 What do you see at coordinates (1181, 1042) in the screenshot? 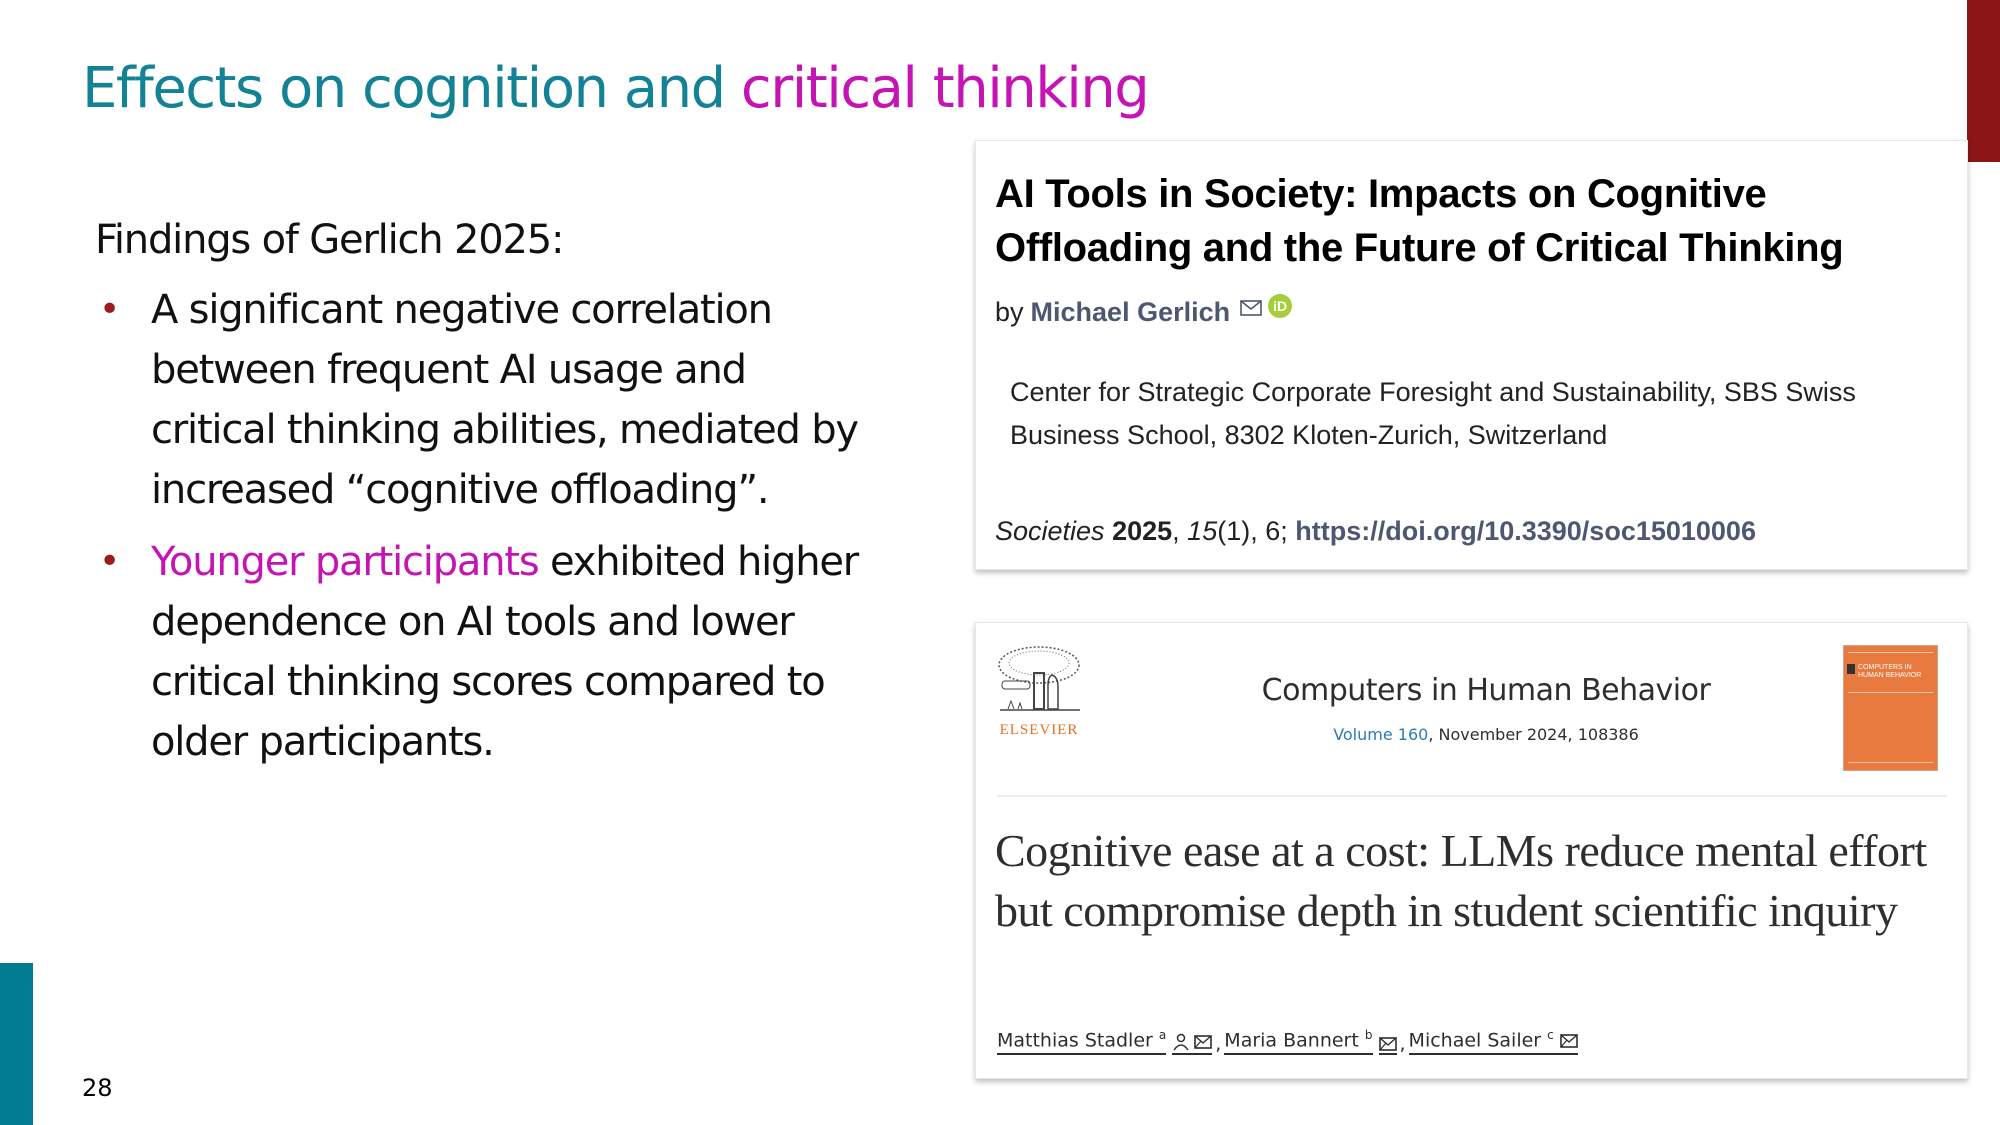
I see `person-icon` at bounding box center [1181, 1042].